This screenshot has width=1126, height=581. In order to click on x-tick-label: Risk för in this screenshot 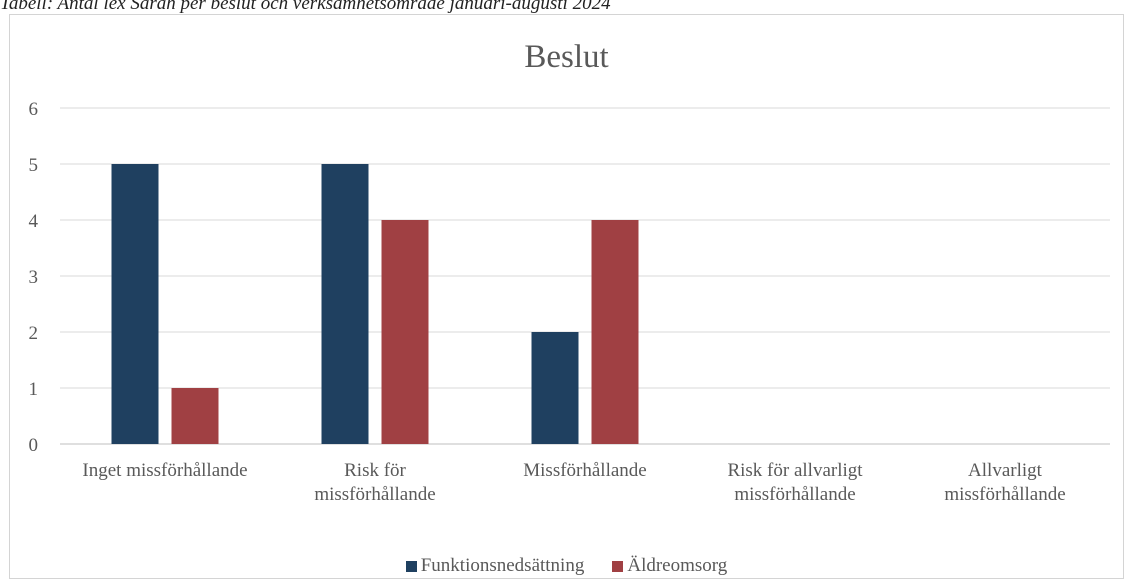, I will do `click(375, 470)`.